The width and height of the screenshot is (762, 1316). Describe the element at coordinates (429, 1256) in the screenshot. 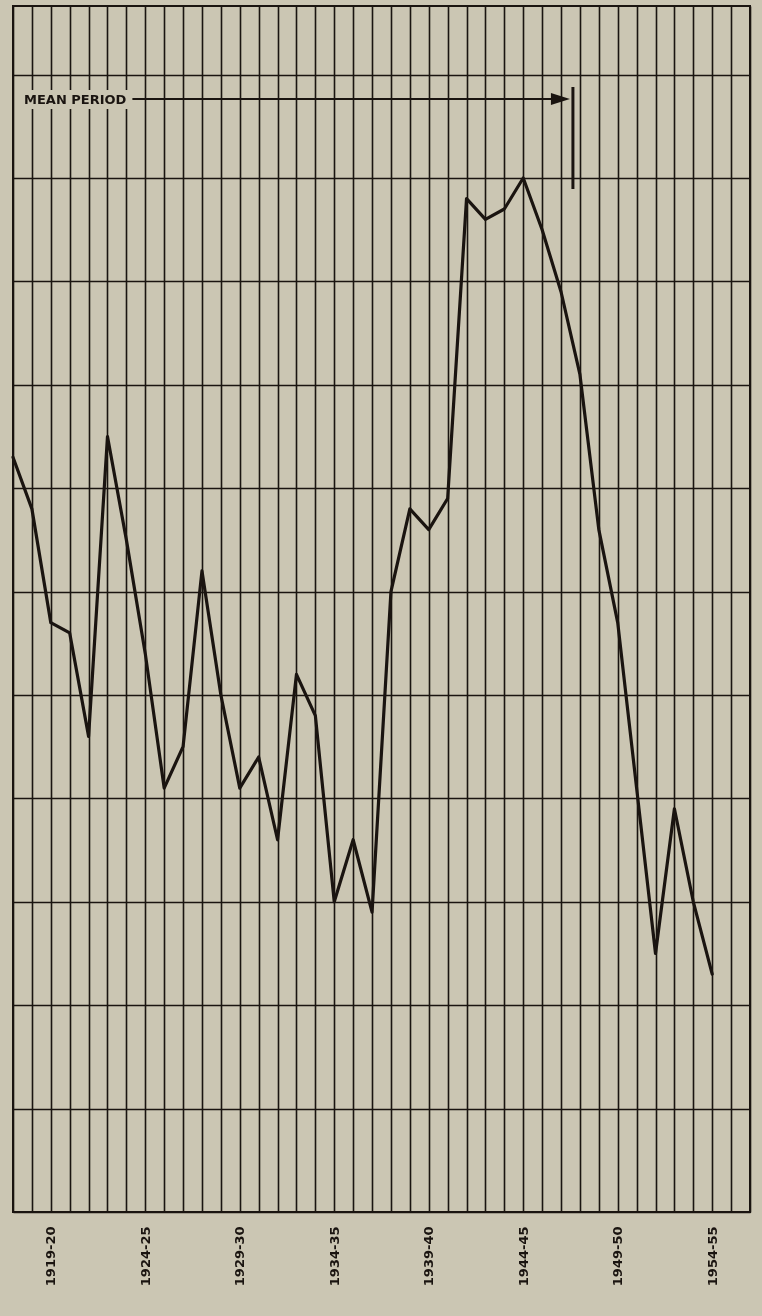

I see `x-tick-label: 1939-40` at that location.